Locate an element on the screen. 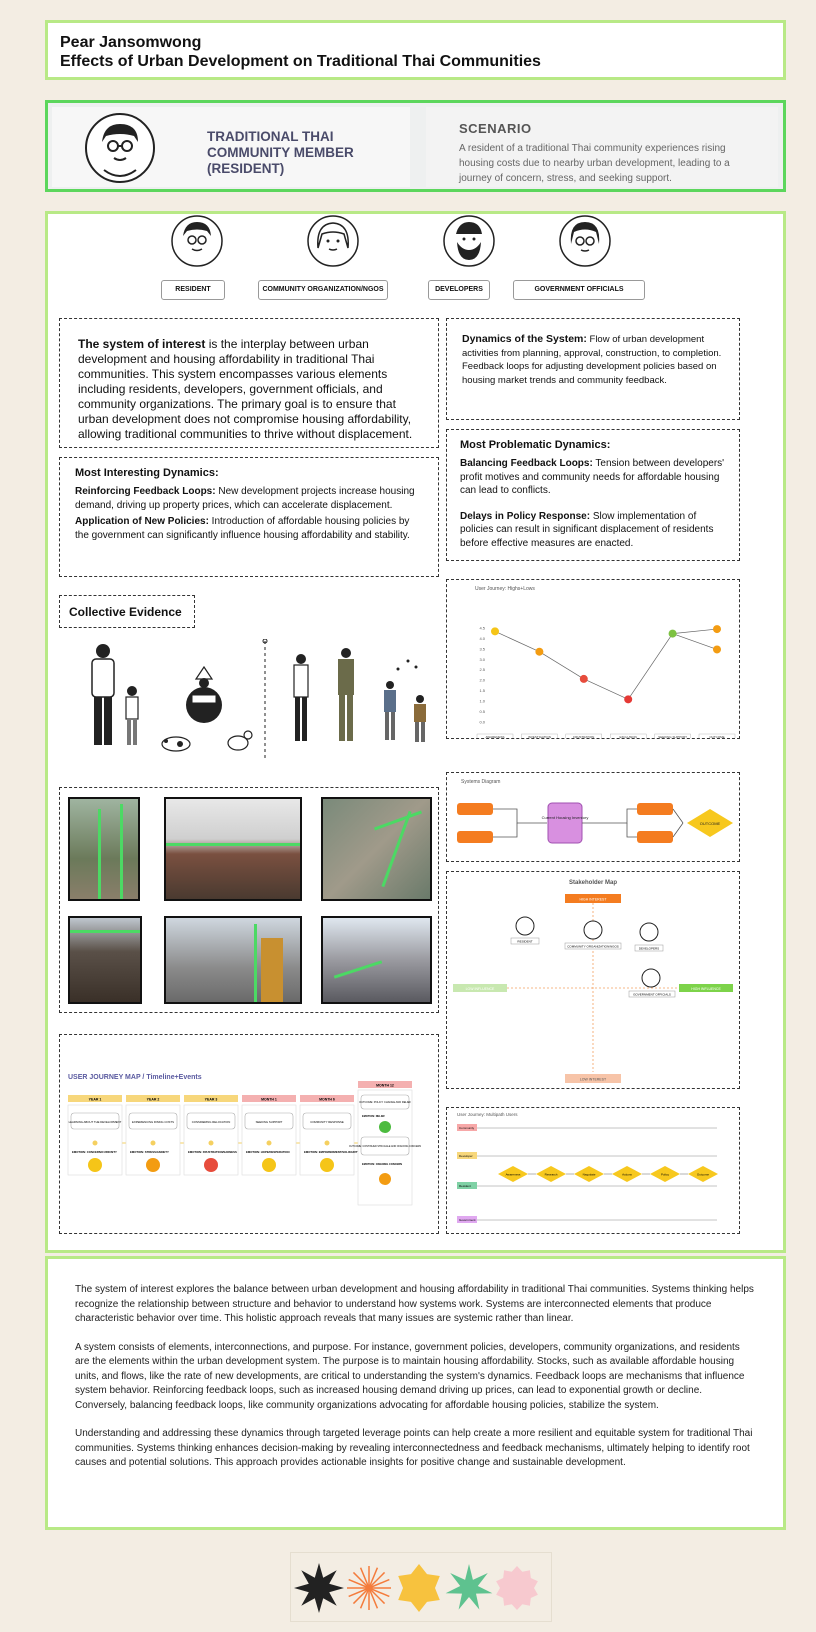  map-left-label: LOW INFLUENCE is located at coordinates (480, 989).